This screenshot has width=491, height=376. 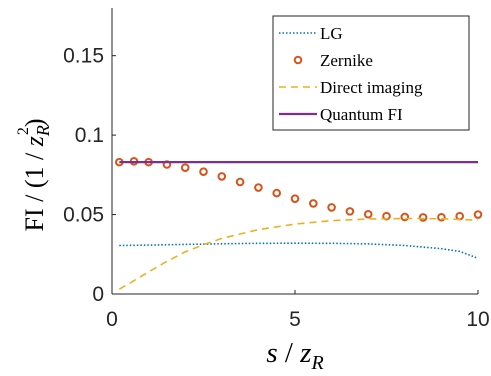 I want to click on legend-label: LG, so click(x=331, y=33).